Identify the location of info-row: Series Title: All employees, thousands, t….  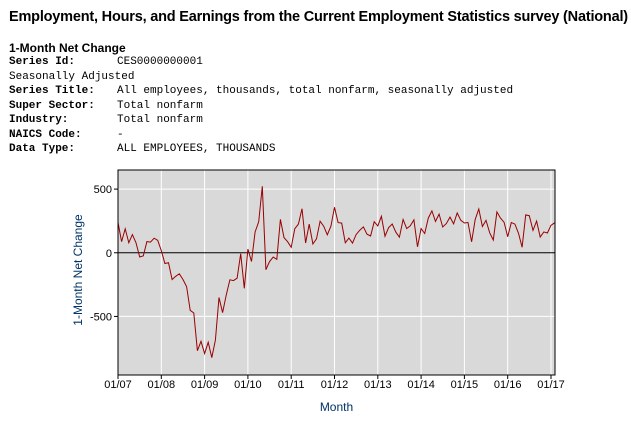
(261, 91).